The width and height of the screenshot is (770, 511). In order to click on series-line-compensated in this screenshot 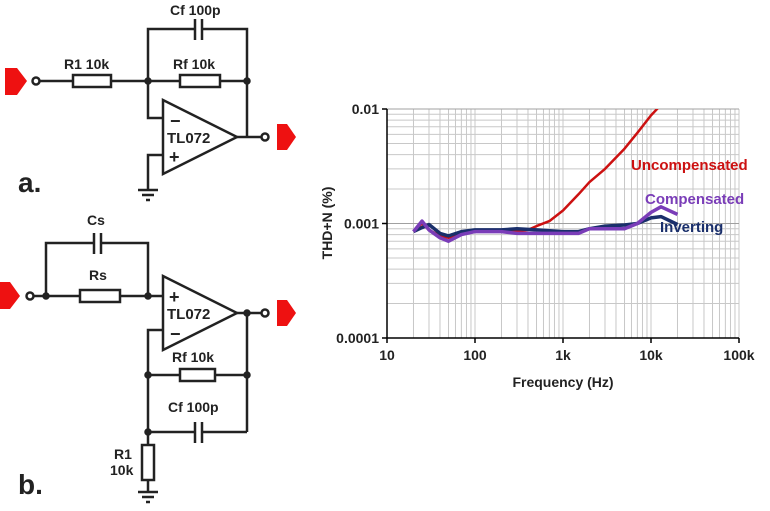, I will do `click(545, 224)`.